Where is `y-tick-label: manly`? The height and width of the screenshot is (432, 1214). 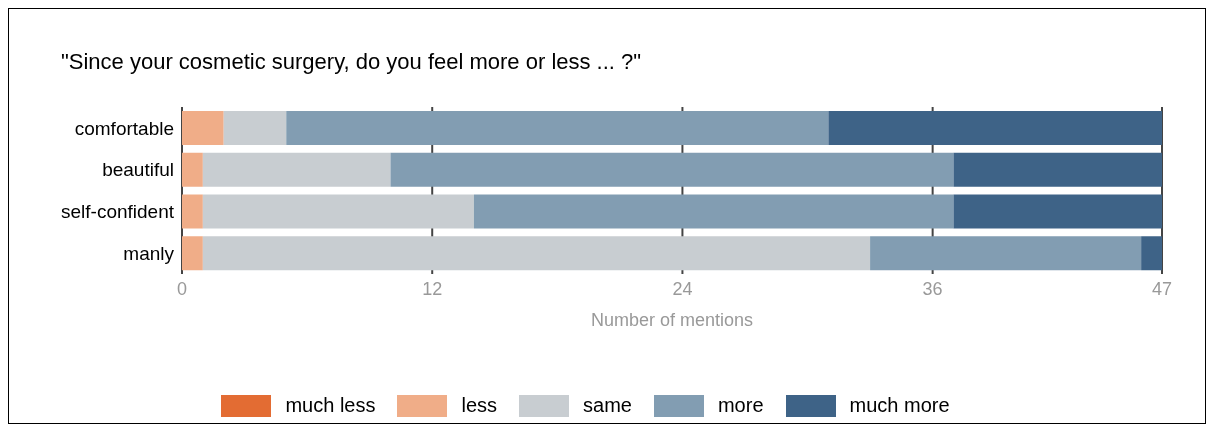
y-tick-label: manly is located at coordinates (149, 253).